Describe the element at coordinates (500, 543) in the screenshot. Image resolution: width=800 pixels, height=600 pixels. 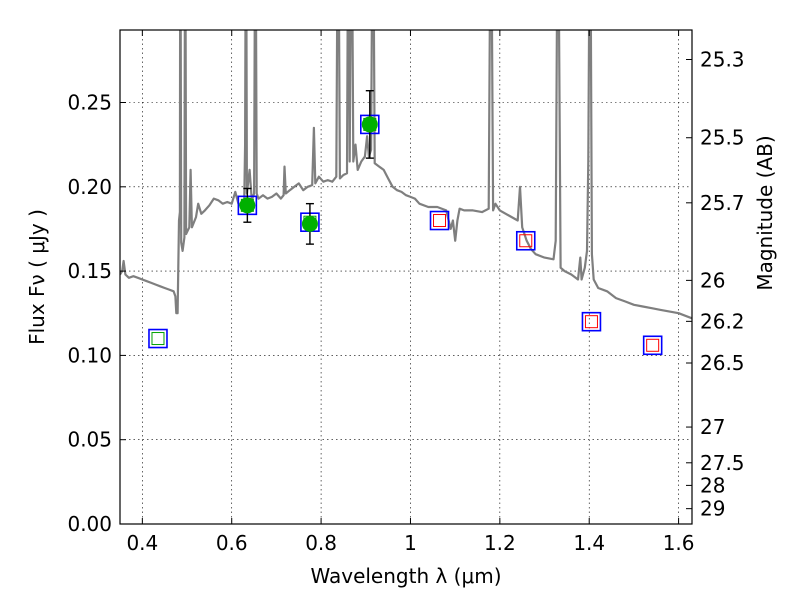
I see `x-tick-label: 1.2` at that location.